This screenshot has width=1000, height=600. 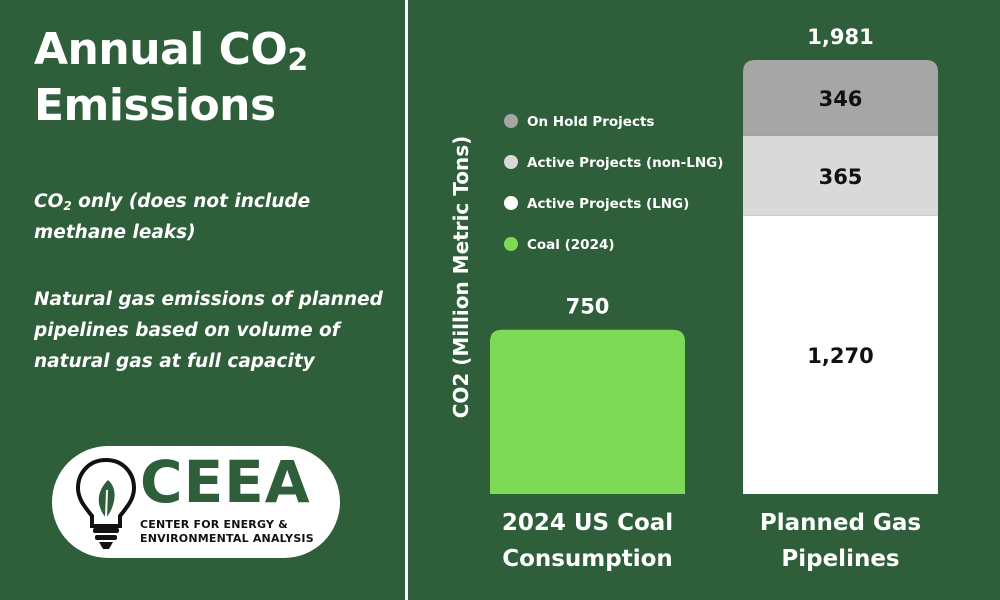 What do you see at coordinates (106, 503) in the screenshot?
I see `lightbulb-leaf-icon` at bounding box center [106, 503].